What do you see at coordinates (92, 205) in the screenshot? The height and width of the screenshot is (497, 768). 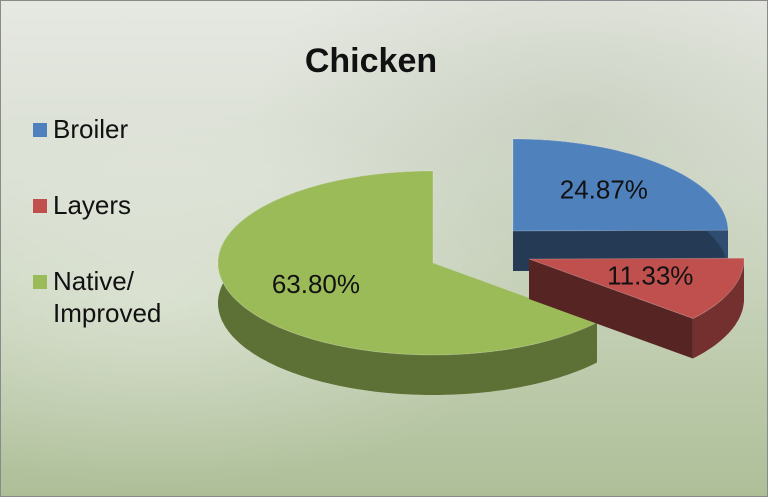 I see `legend-label: Layers` at bounding box center [92, 205].